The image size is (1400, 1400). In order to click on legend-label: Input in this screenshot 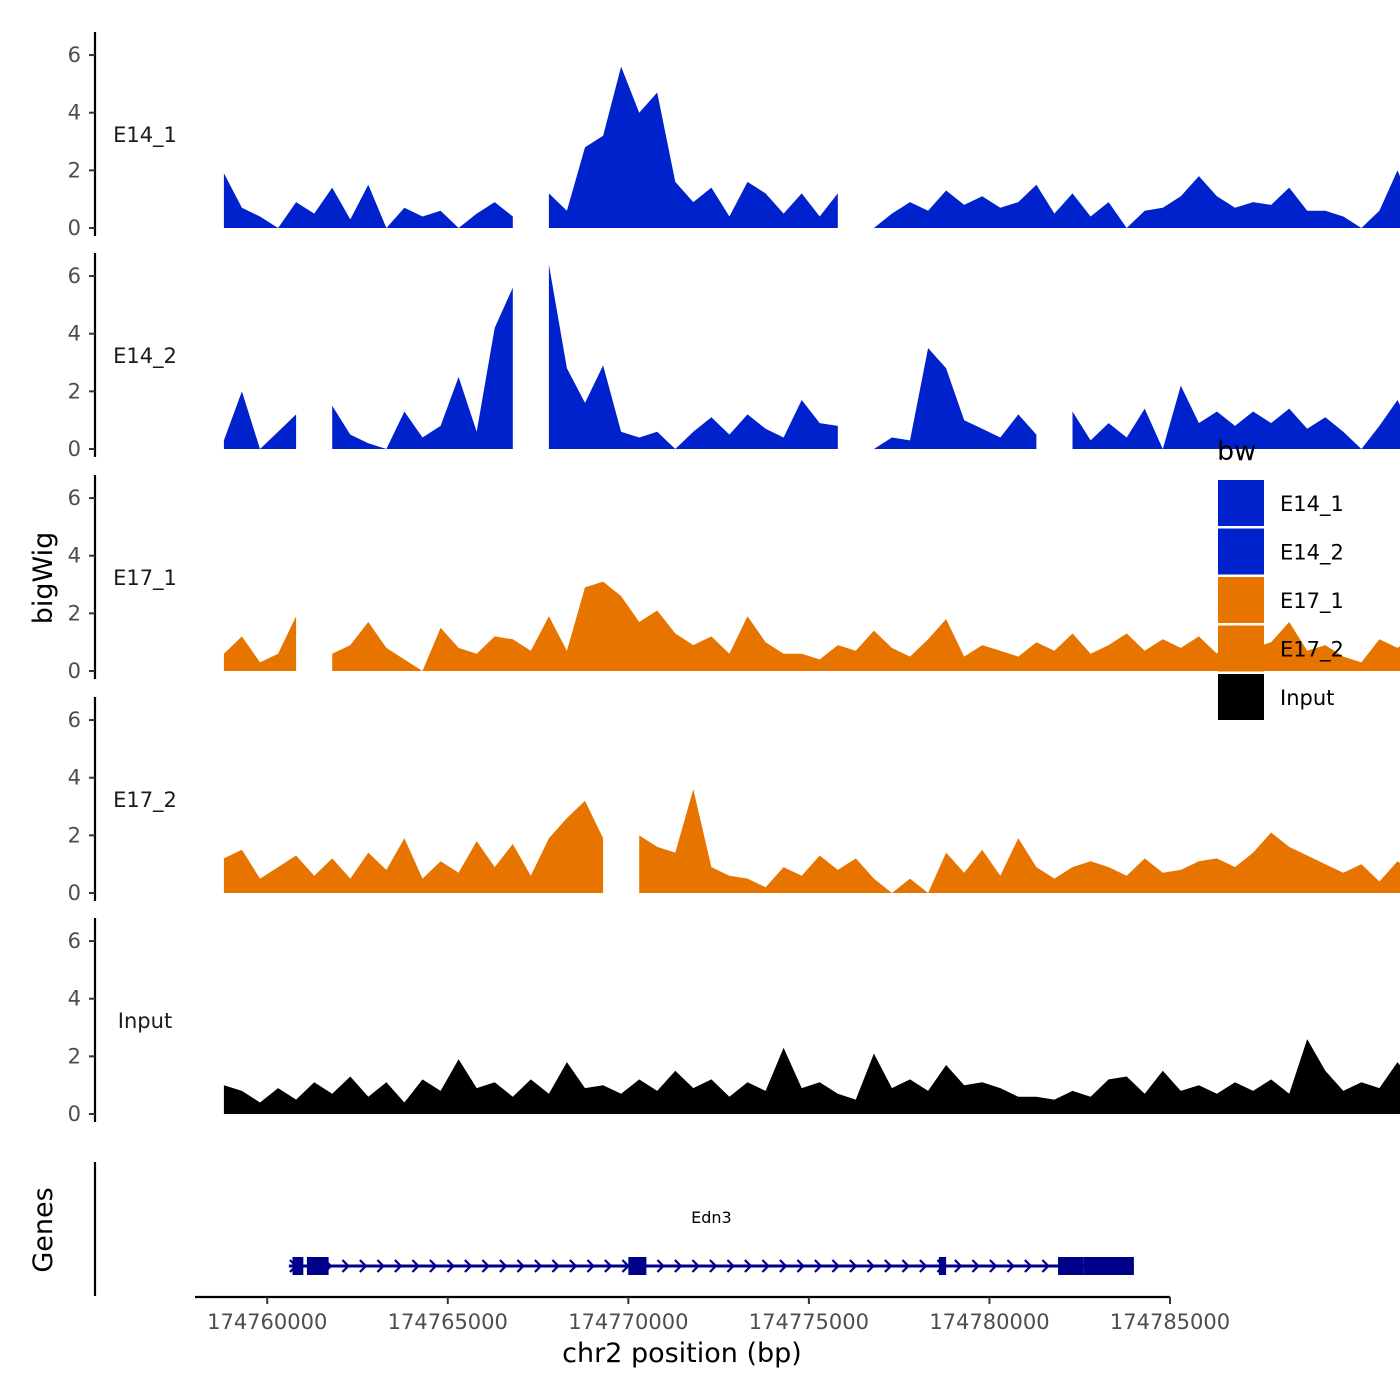, I will do `click(1307, 698)`.